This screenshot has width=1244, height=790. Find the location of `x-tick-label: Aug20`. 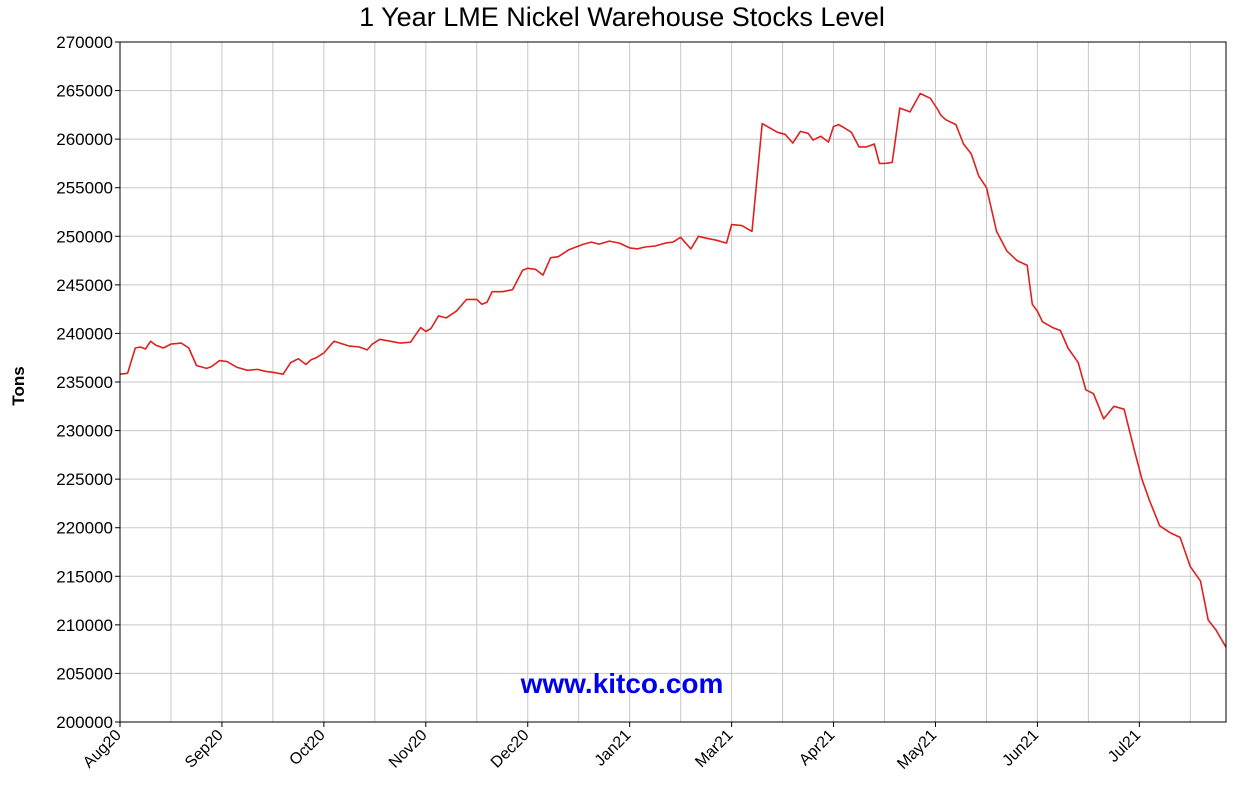

x-tick-label: Aug20 is located at coordinates (102, 749).